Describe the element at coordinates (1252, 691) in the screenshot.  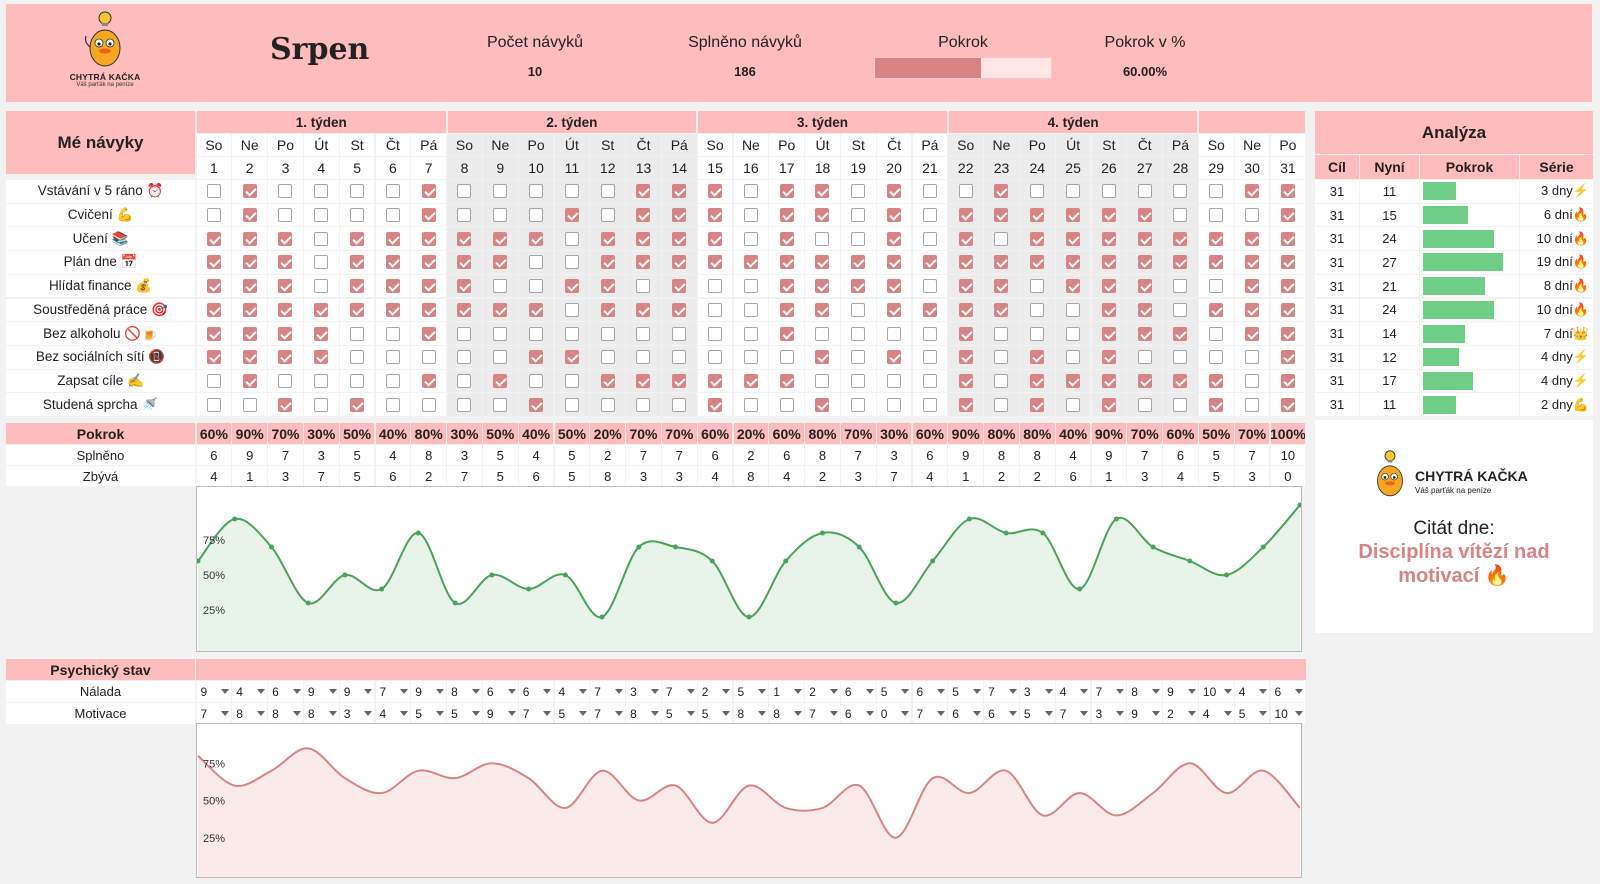
I see `mood-select: 4` at that location.